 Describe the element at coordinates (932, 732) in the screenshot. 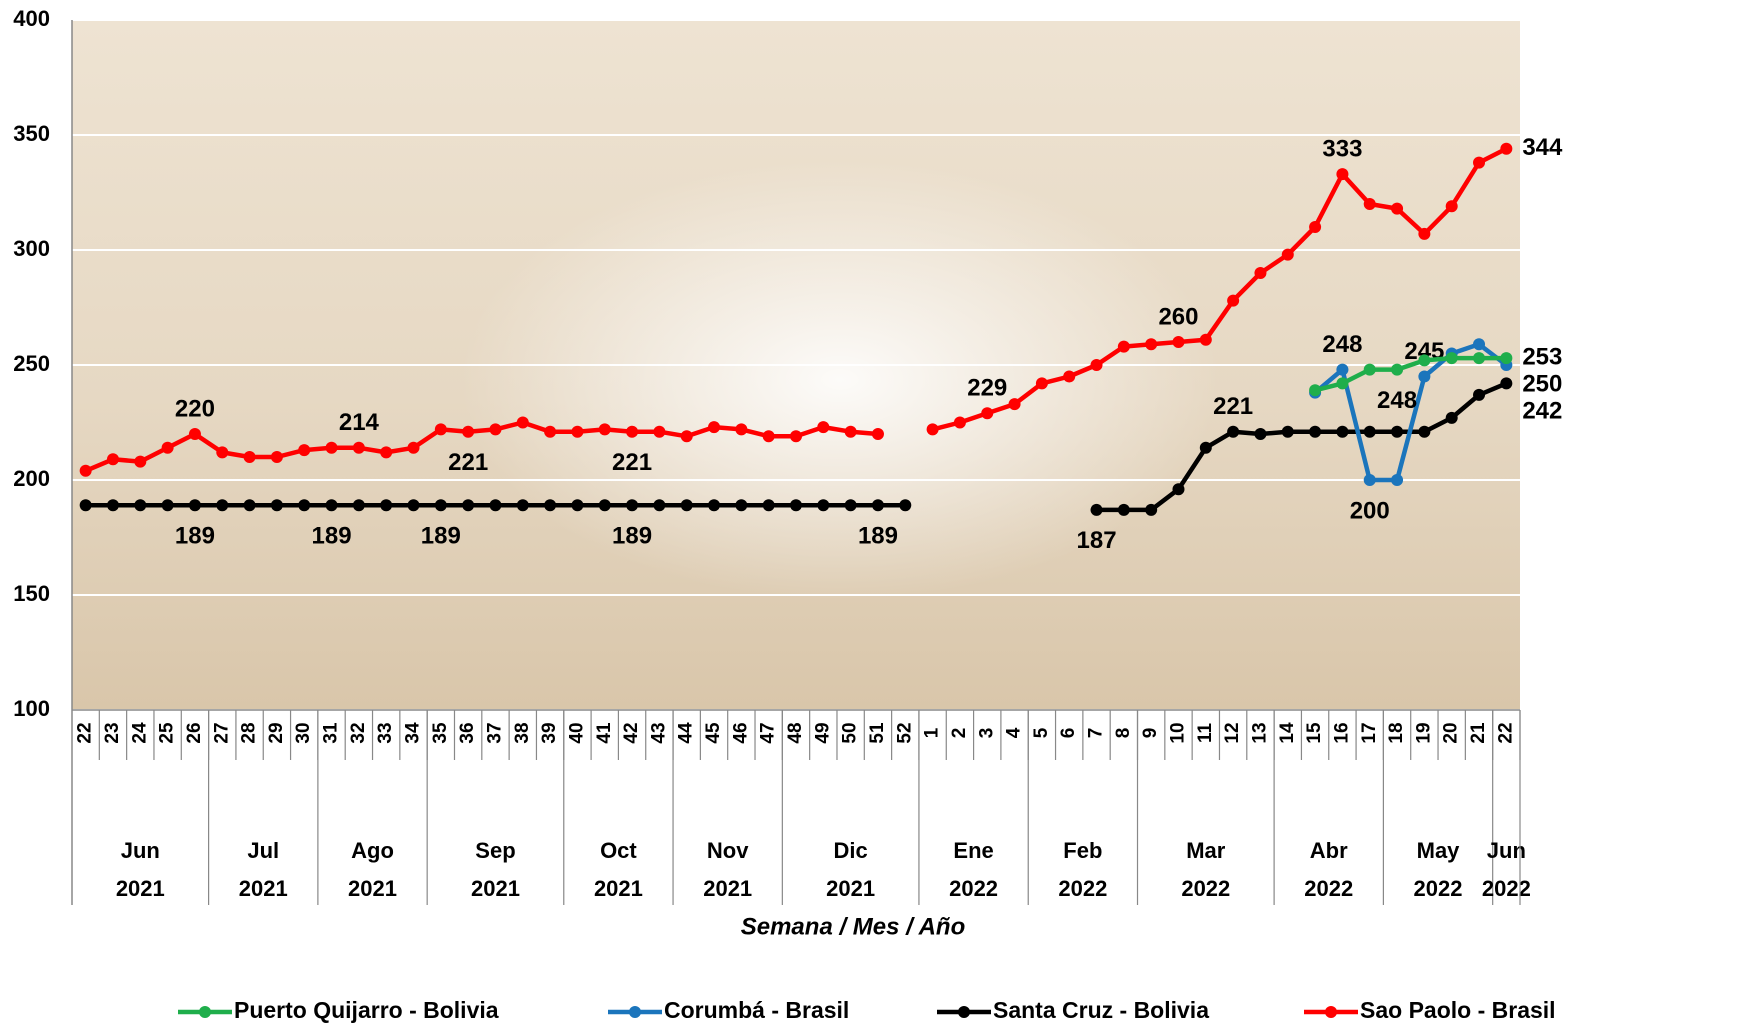

I see `x-tick-label: 1` at that location.